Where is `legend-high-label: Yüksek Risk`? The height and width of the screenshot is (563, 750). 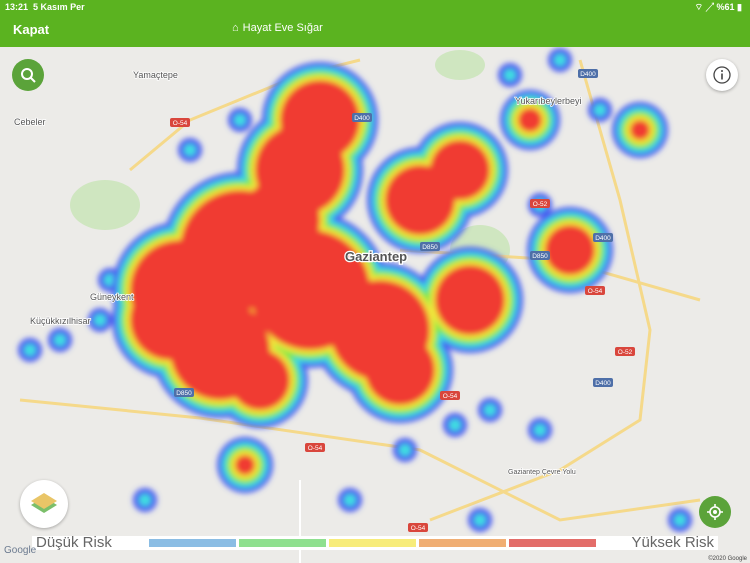 legend-high-label: Yüksek Risk is located at coordinates (672, 543).